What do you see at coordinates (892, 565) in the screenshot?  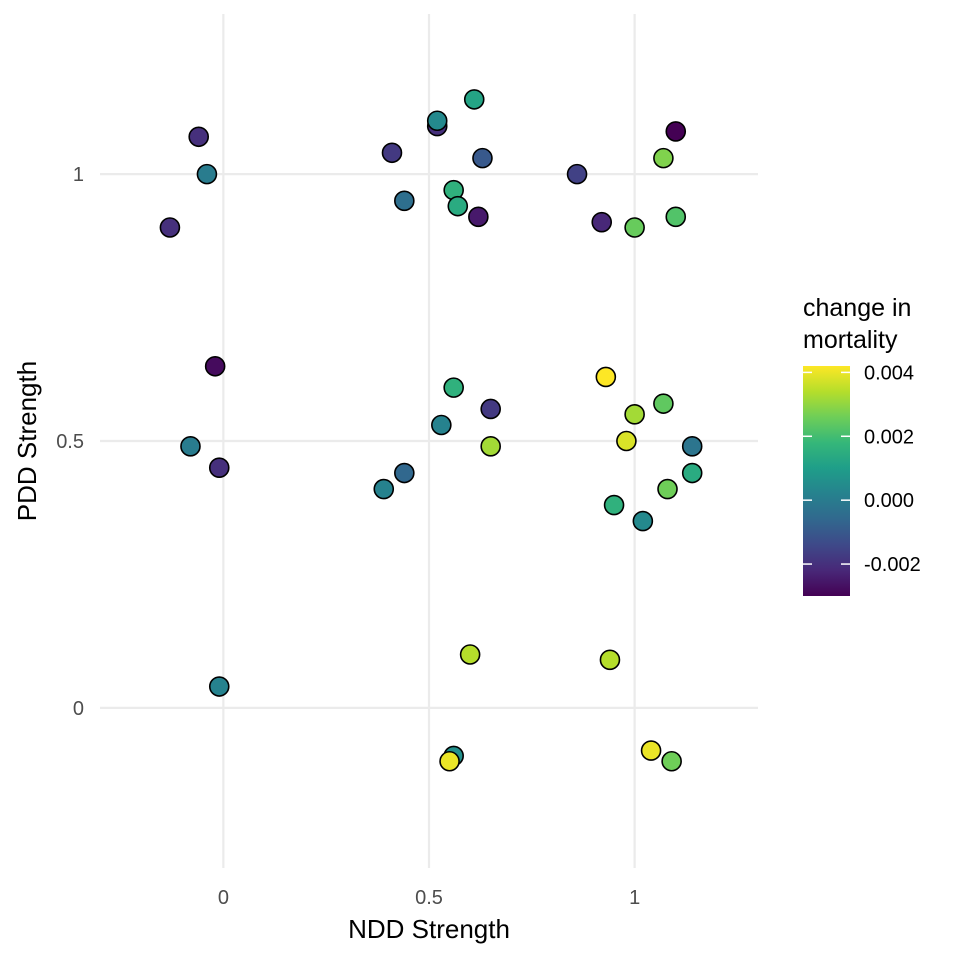 I see `colorbar-tick-label: -0.002` at bounding box center [892, 565].